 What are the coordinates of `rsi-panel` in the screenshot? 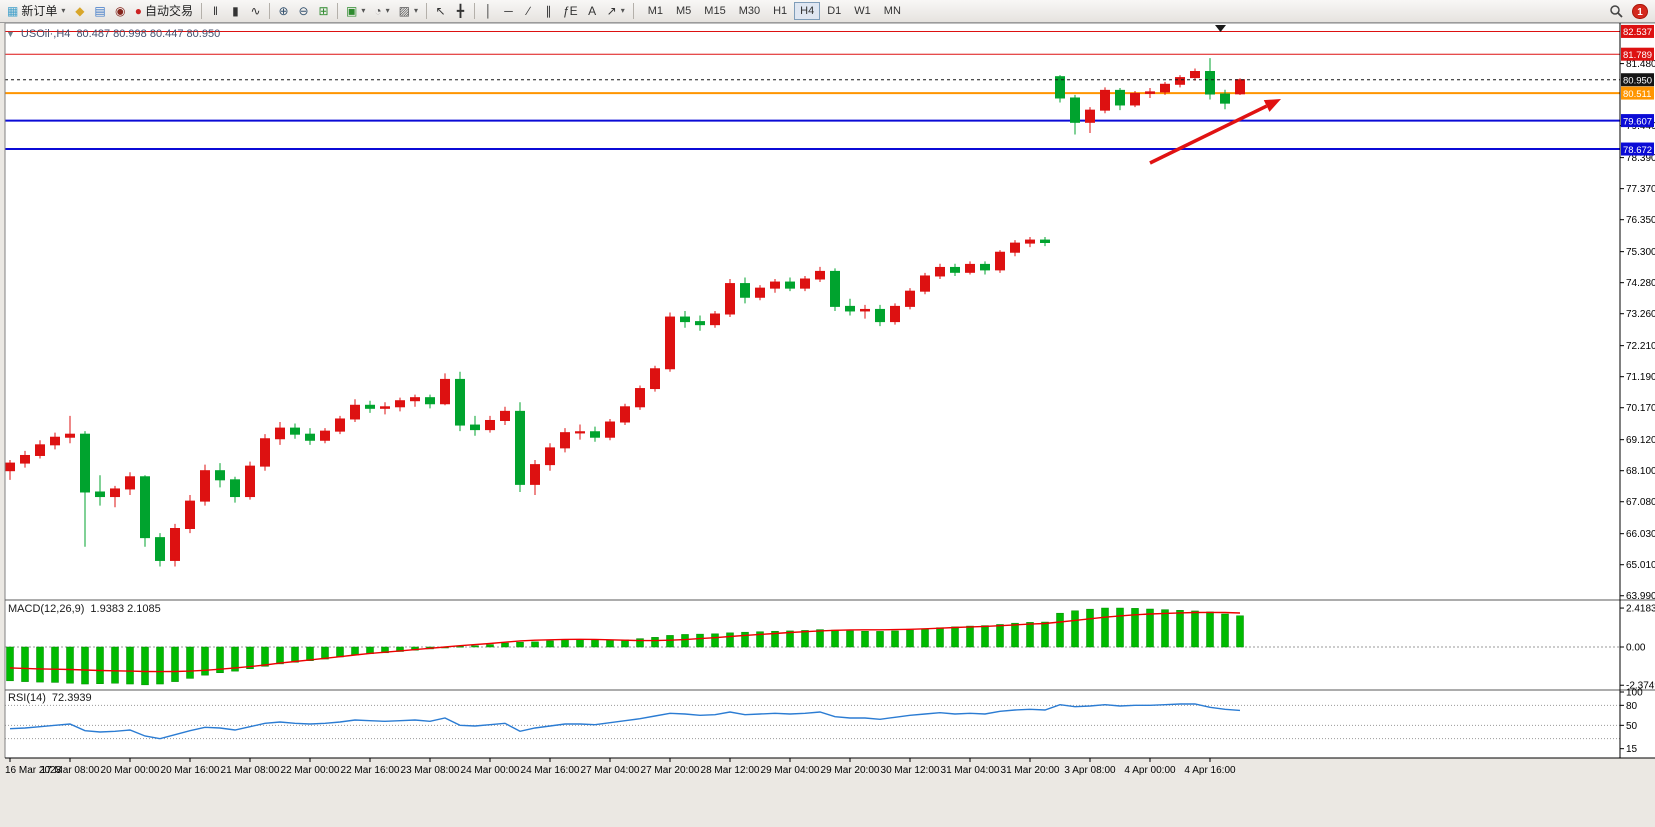 It's located at (812, 721).